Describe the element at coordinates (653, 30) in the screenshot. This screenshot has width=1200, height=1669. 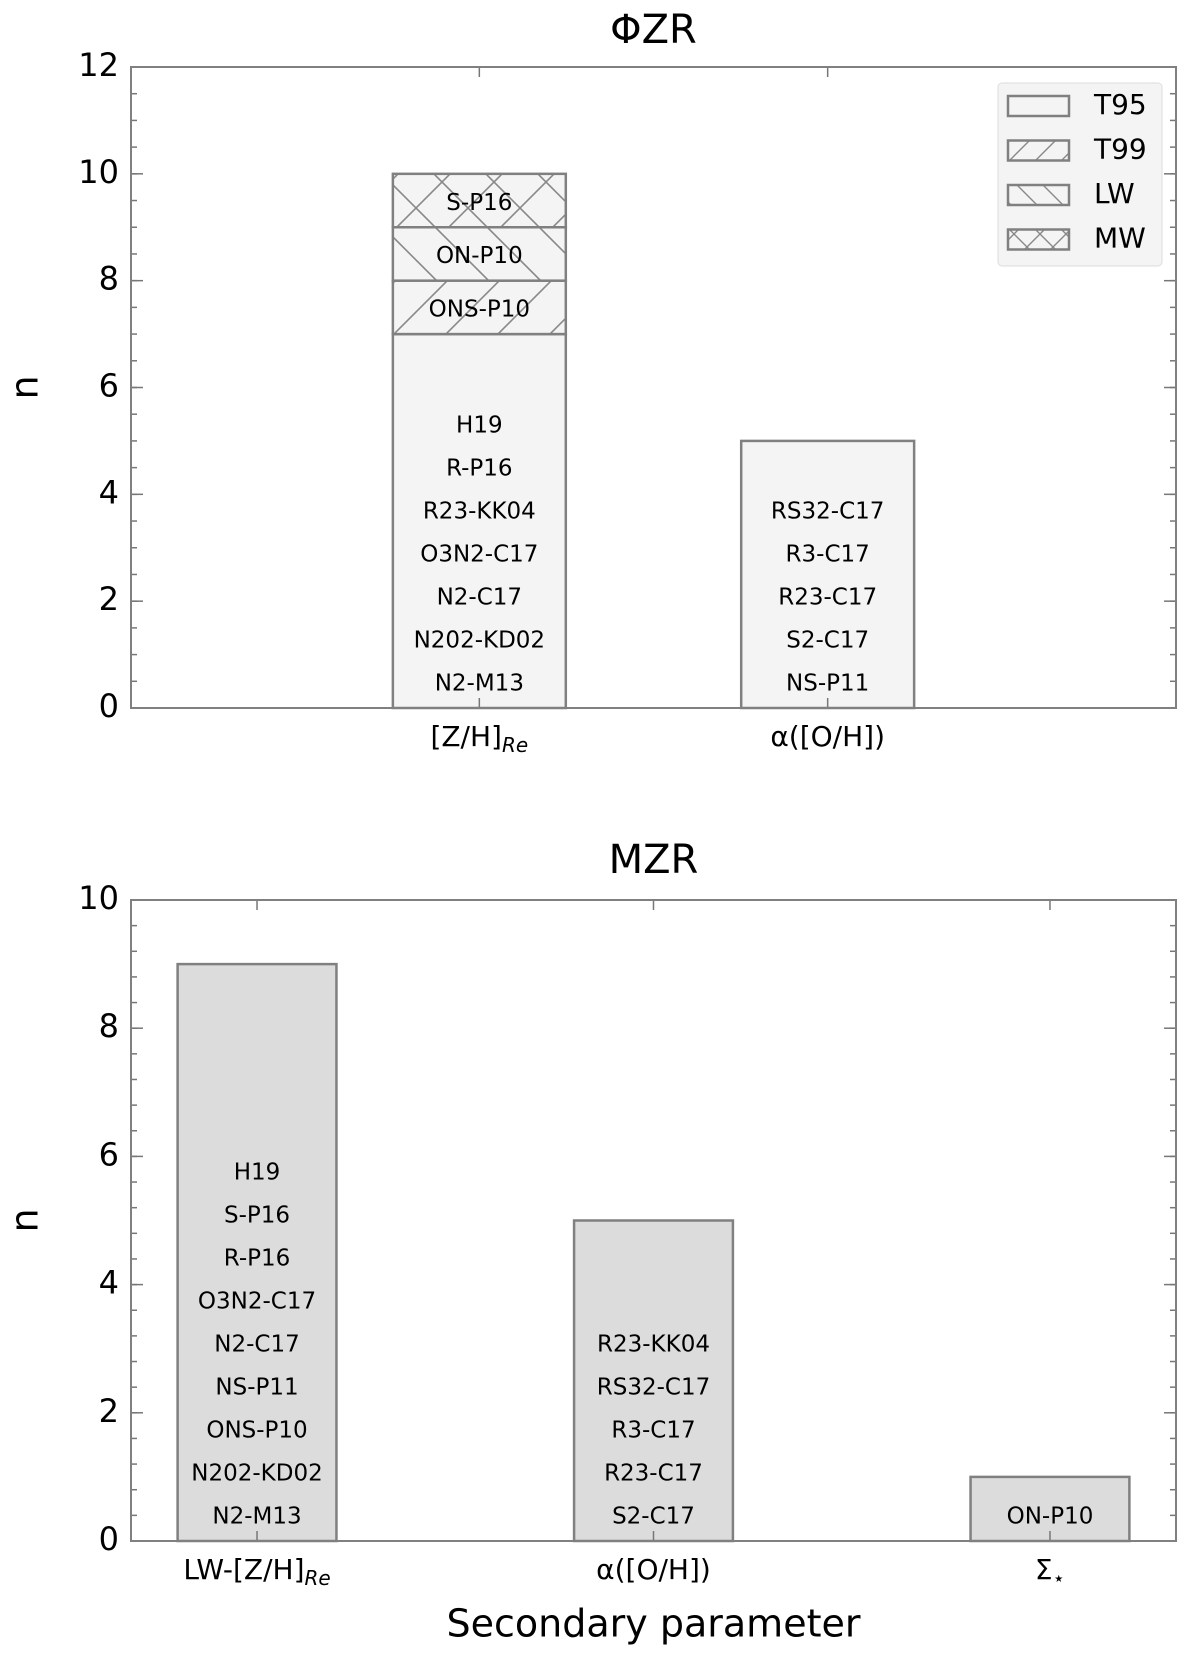
I see `chart-title: ΦZR` at that location.